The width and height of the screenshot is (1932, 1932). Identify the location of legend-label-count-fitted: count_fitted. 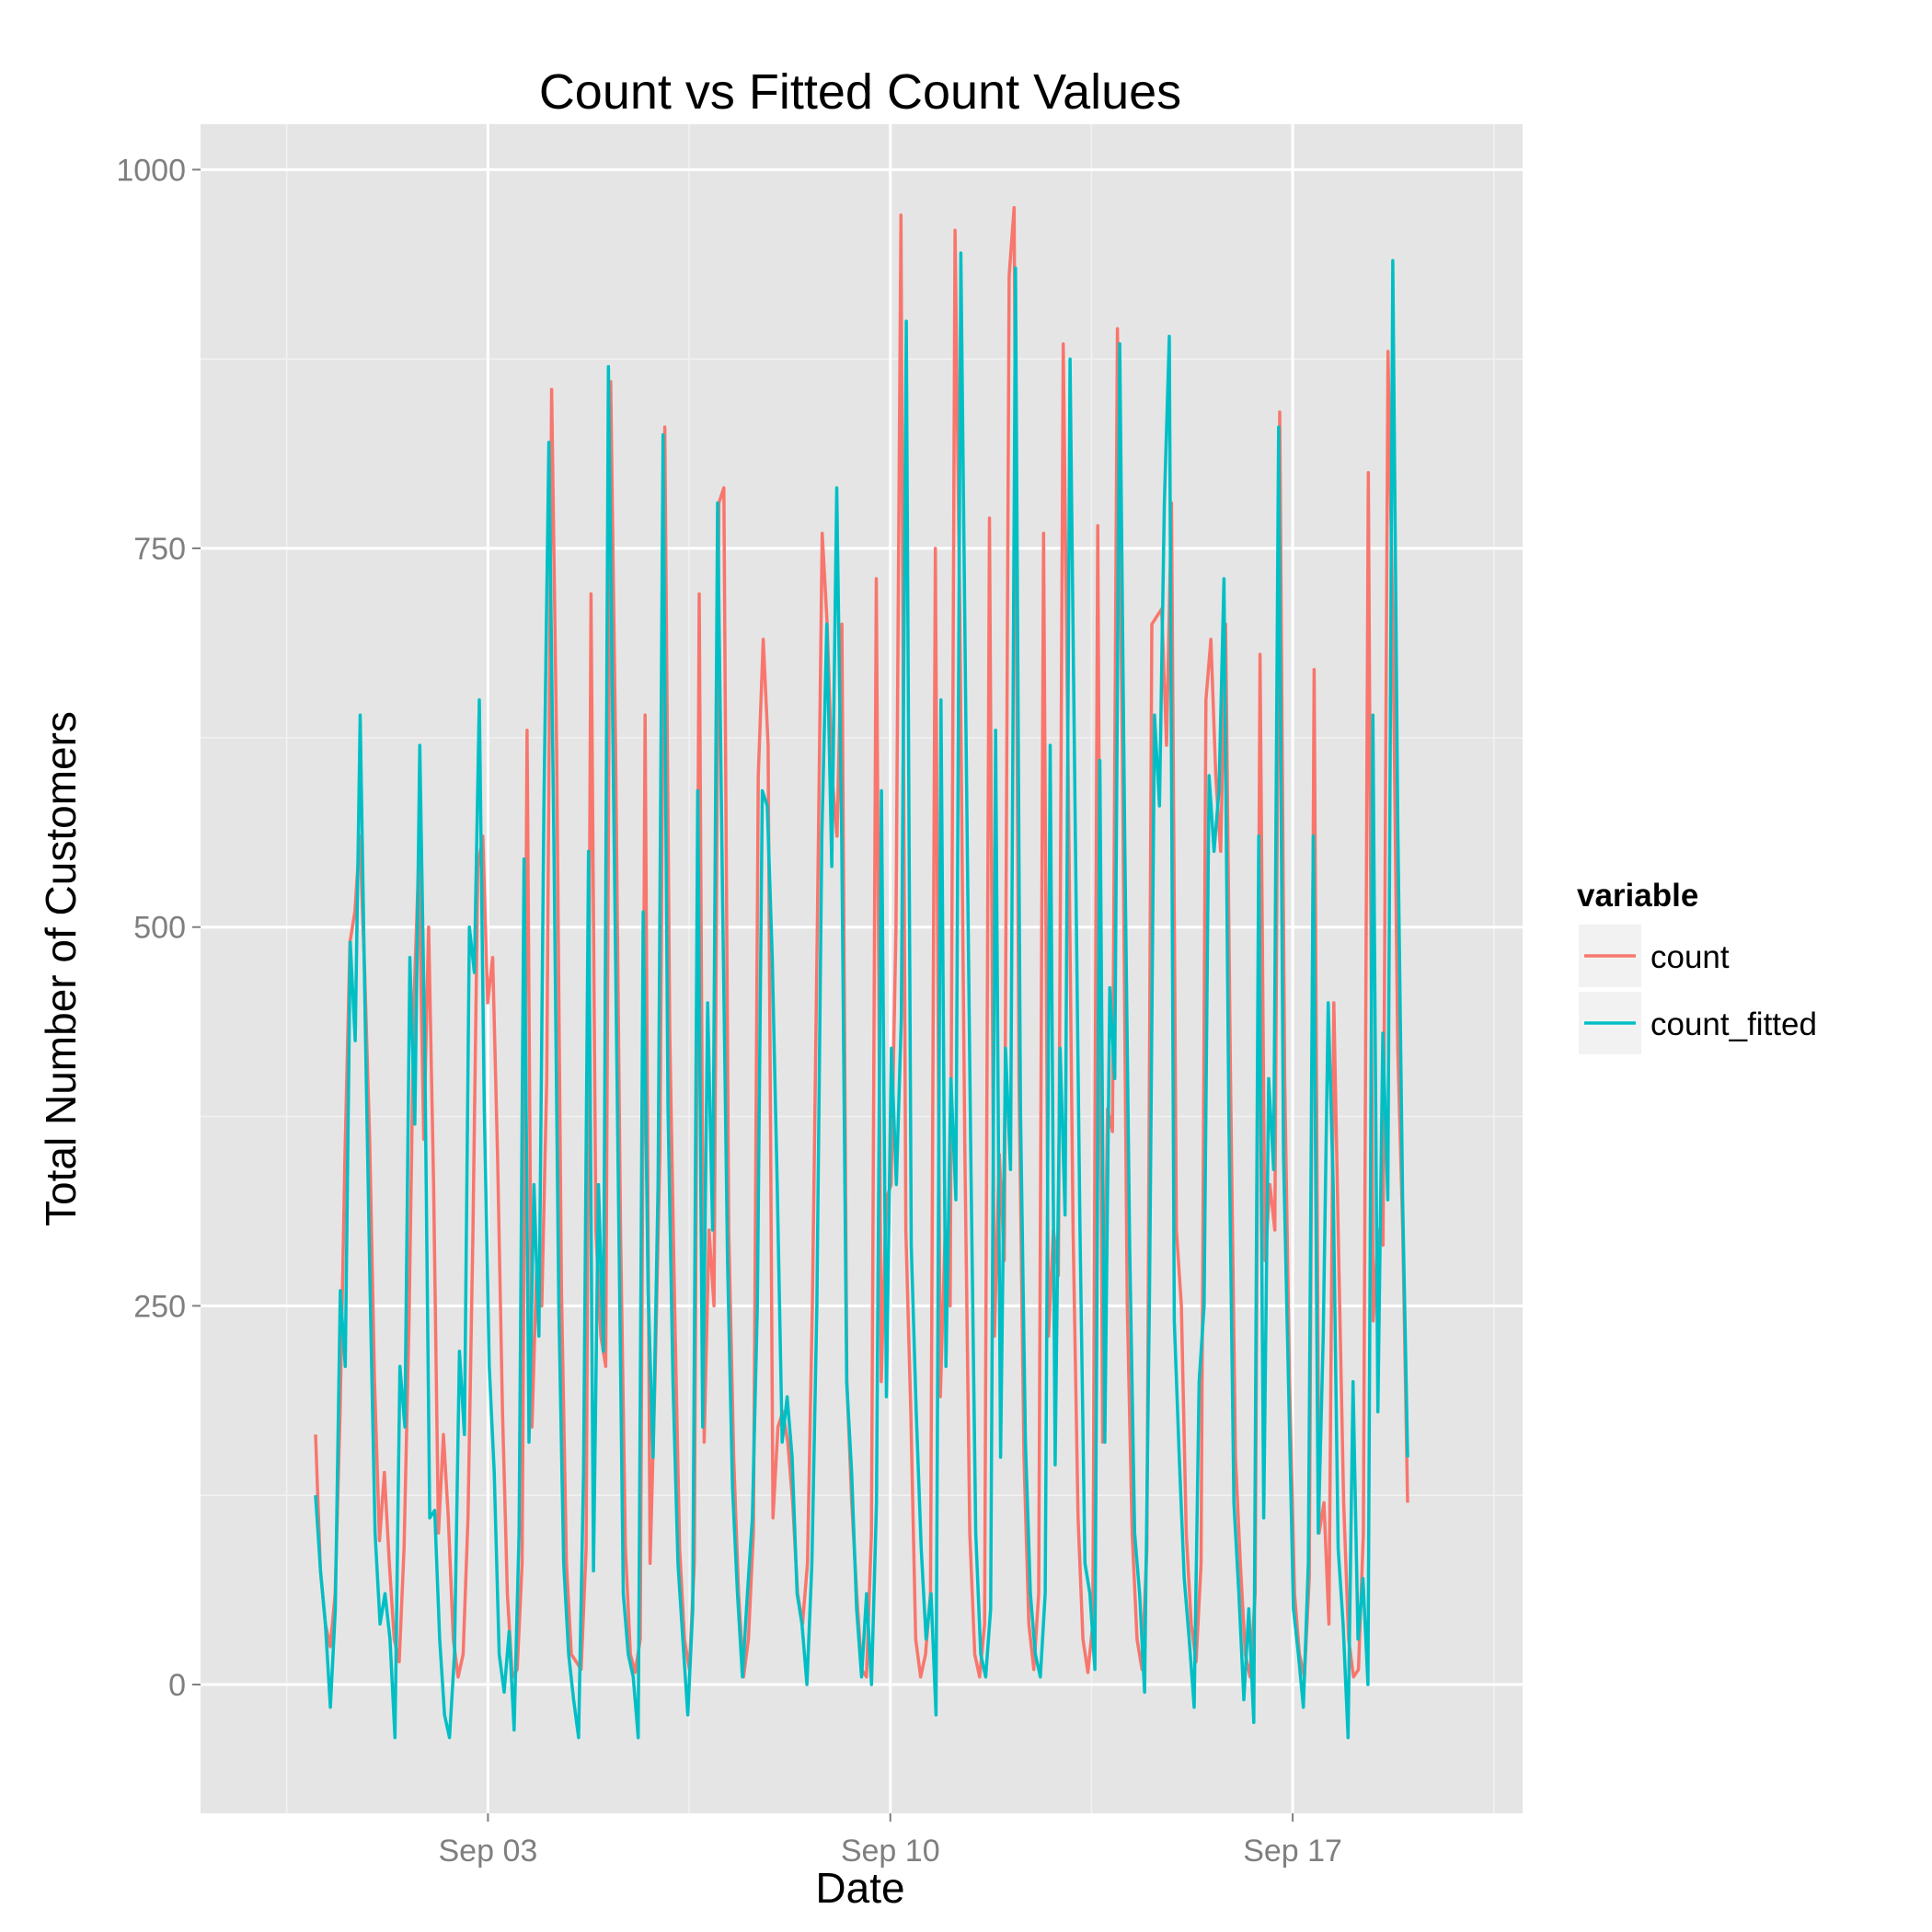
(1733, 1024).